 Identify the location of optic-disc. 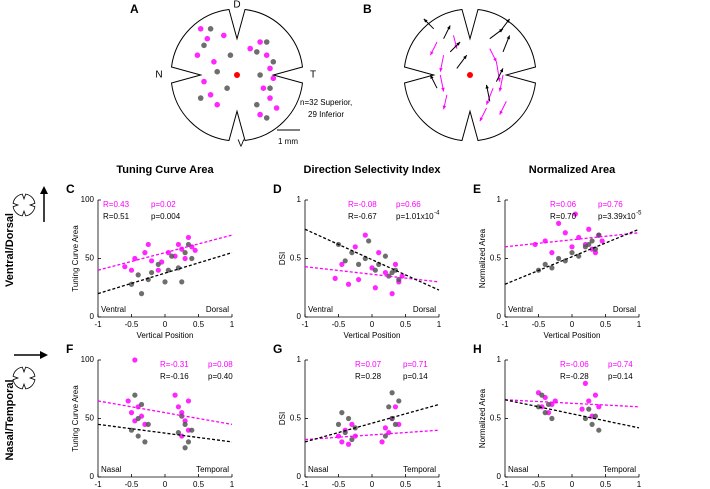
(470, 75).